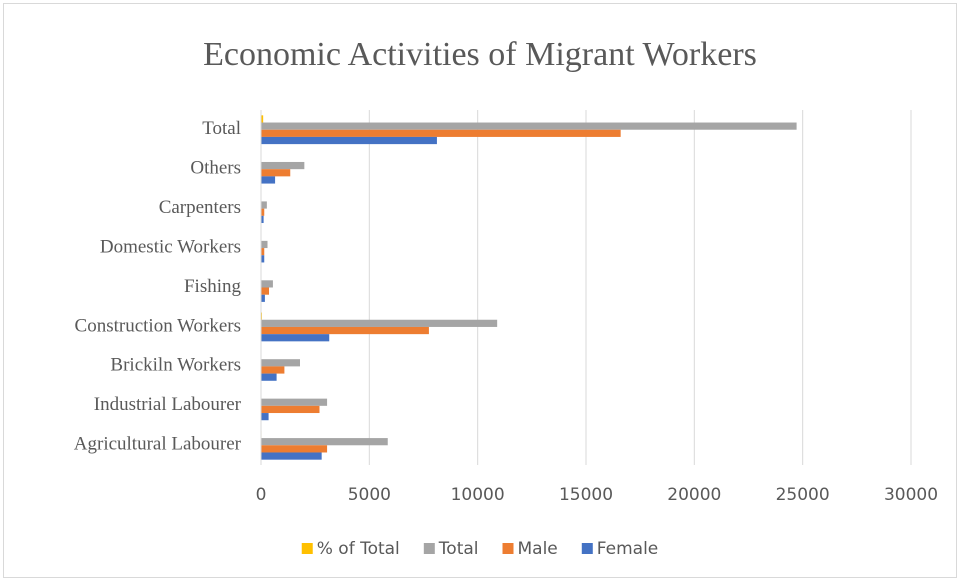 Image resolution: width=960 pixels, height=581 pixels. Describe the element at coordinates (911, 495) in the screenshot. I see `x-tick-label: 30000` at that location.